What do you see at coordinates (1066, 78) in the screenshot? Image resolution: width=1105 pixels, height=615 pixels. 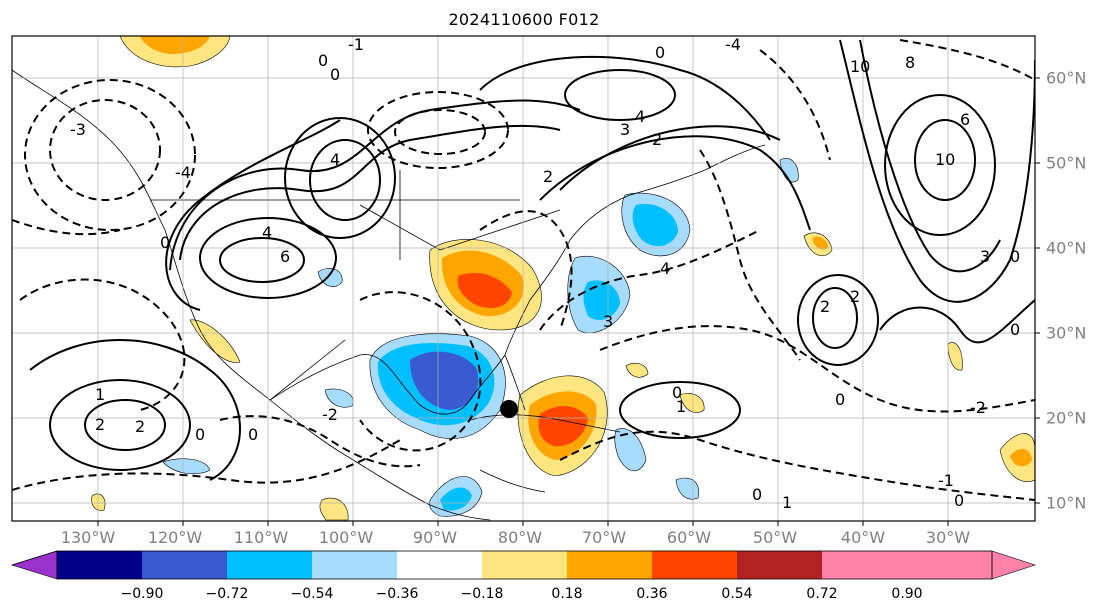 I see `latitude-label: 60°N` at bounding box center [1066, 78].